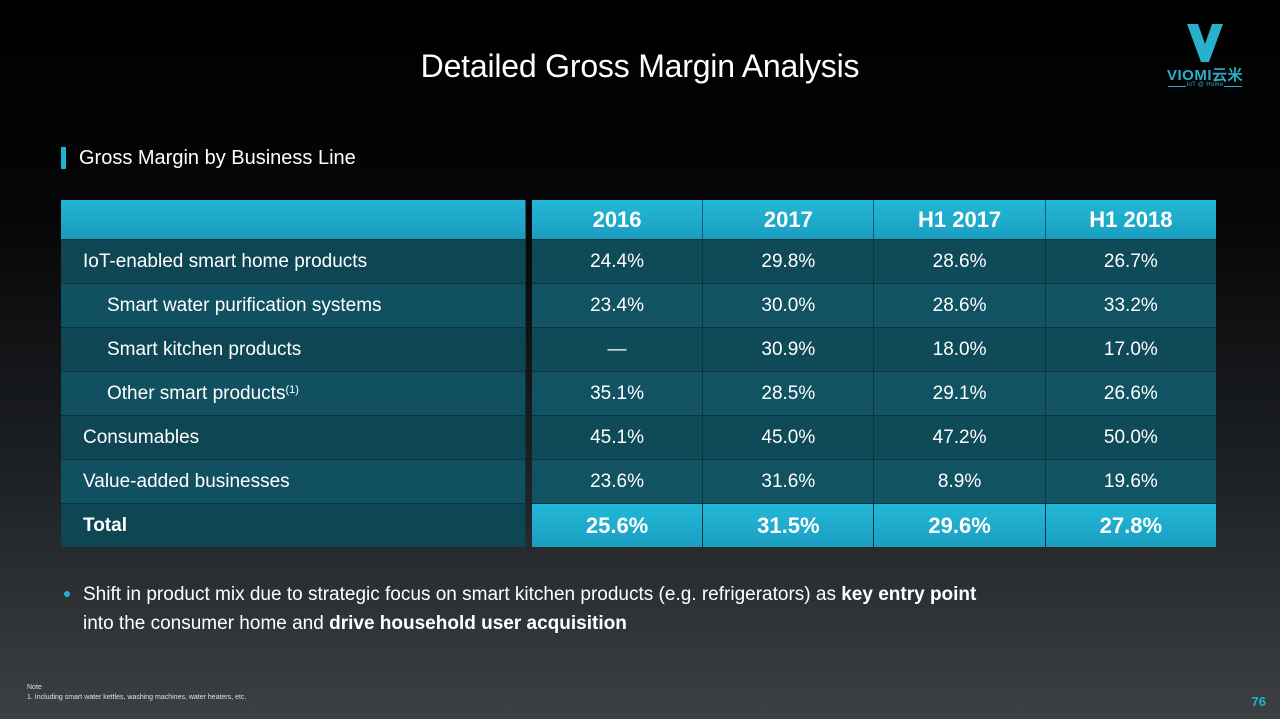  What do you see at coordinates (789, 481) in the screenshot?
I see `table-cell: 31.6%` at bounding box center [789, 481].